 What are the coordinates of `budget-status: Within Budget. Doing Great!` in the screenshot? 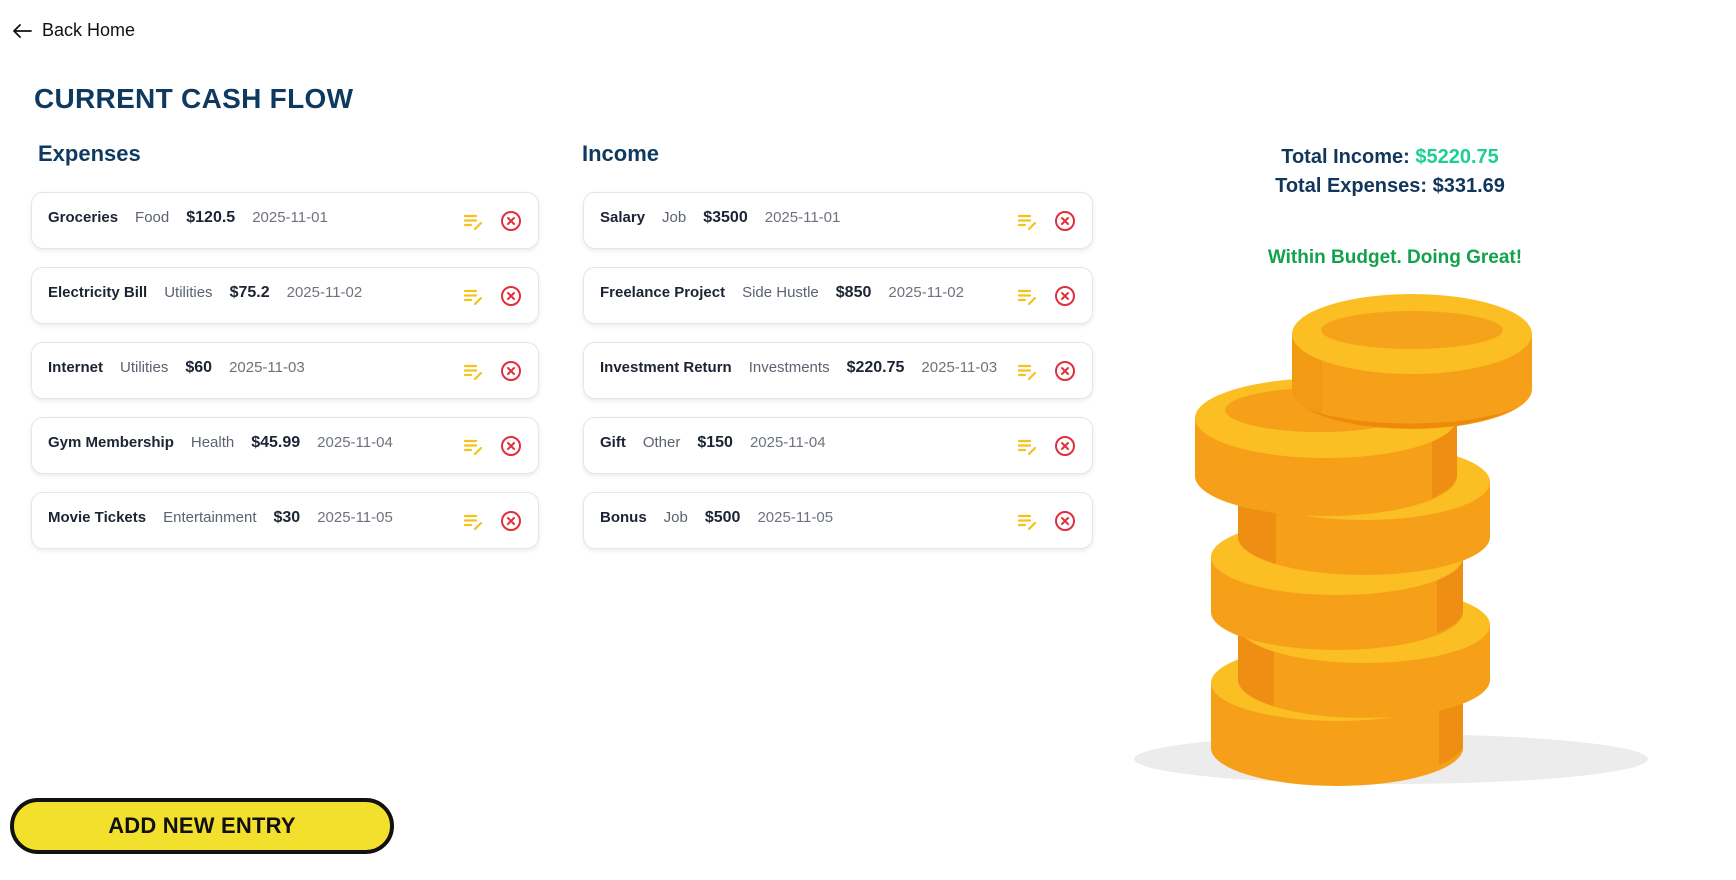 It's located at (1395, 257).